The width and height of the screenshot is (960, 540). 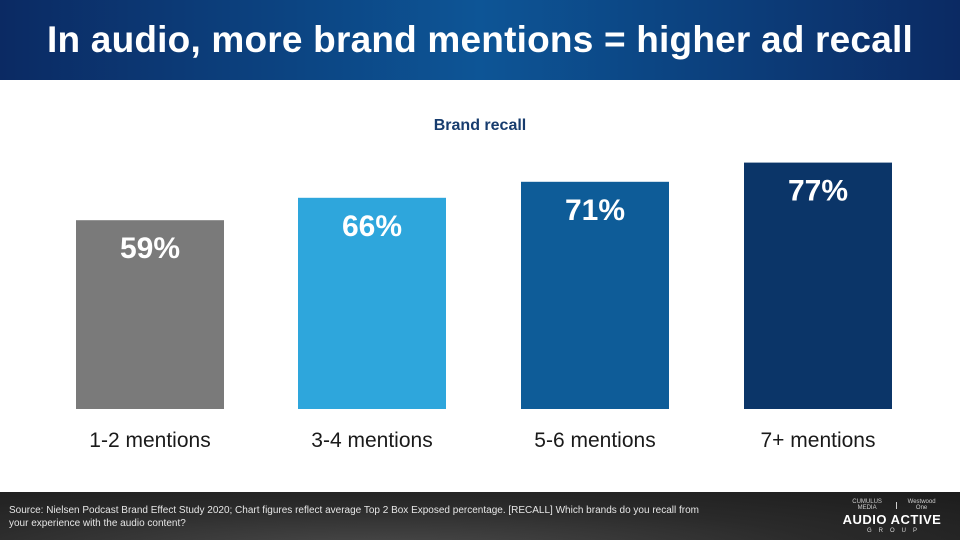 What do you see at coordinates (371, 440) in the screenshot?
I see `category-label-2: 3-4 mentions` at bounding box center [371, 440].